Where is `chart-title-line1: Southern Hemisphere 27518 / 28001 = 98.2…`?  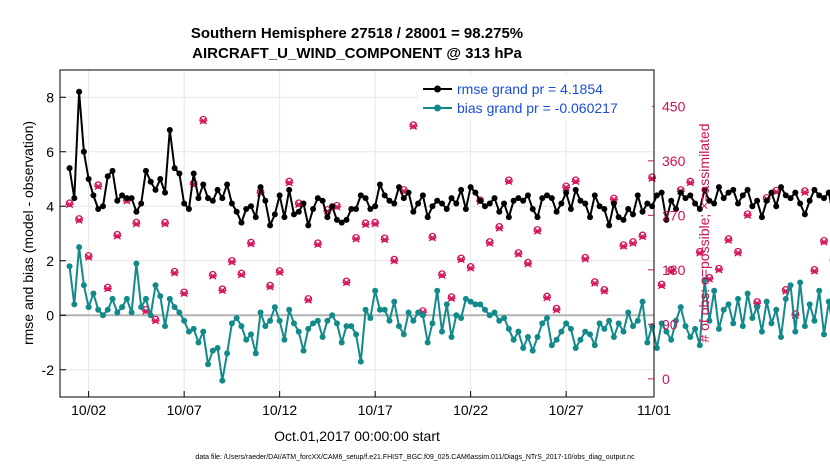
chart-title-line1: Southern Hemisphere 27518 / 28001 = 98.2… is located at coordinates (357, 33).